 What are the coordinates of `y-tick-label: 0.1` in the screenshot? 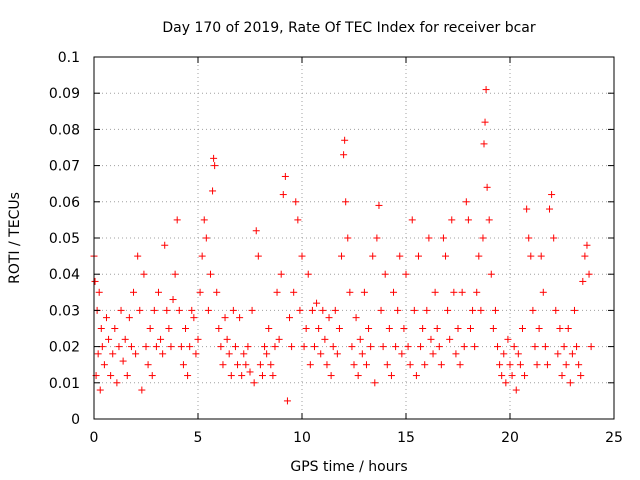 It's located at (69, 58).